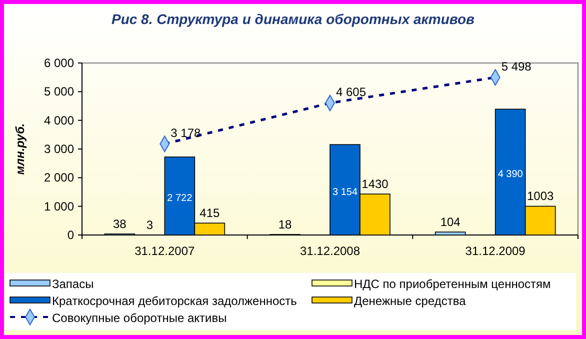  I want to click on y-tick-label: 2 000, so click(59, 177).